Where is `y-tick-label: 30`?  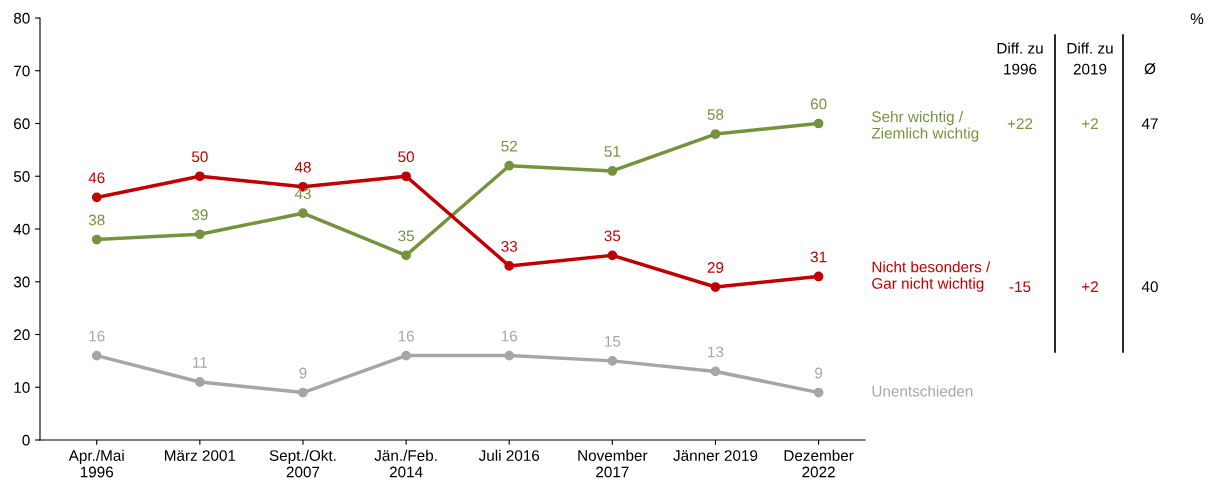
y-tick-label: 30 is located at coordinates (21, 282).